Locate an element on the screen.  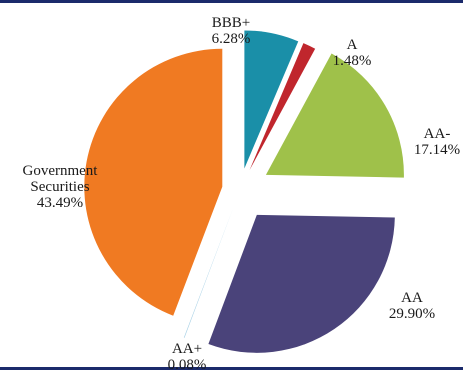
slice-label-line: 0.08% is located at coordinates (187, 365).